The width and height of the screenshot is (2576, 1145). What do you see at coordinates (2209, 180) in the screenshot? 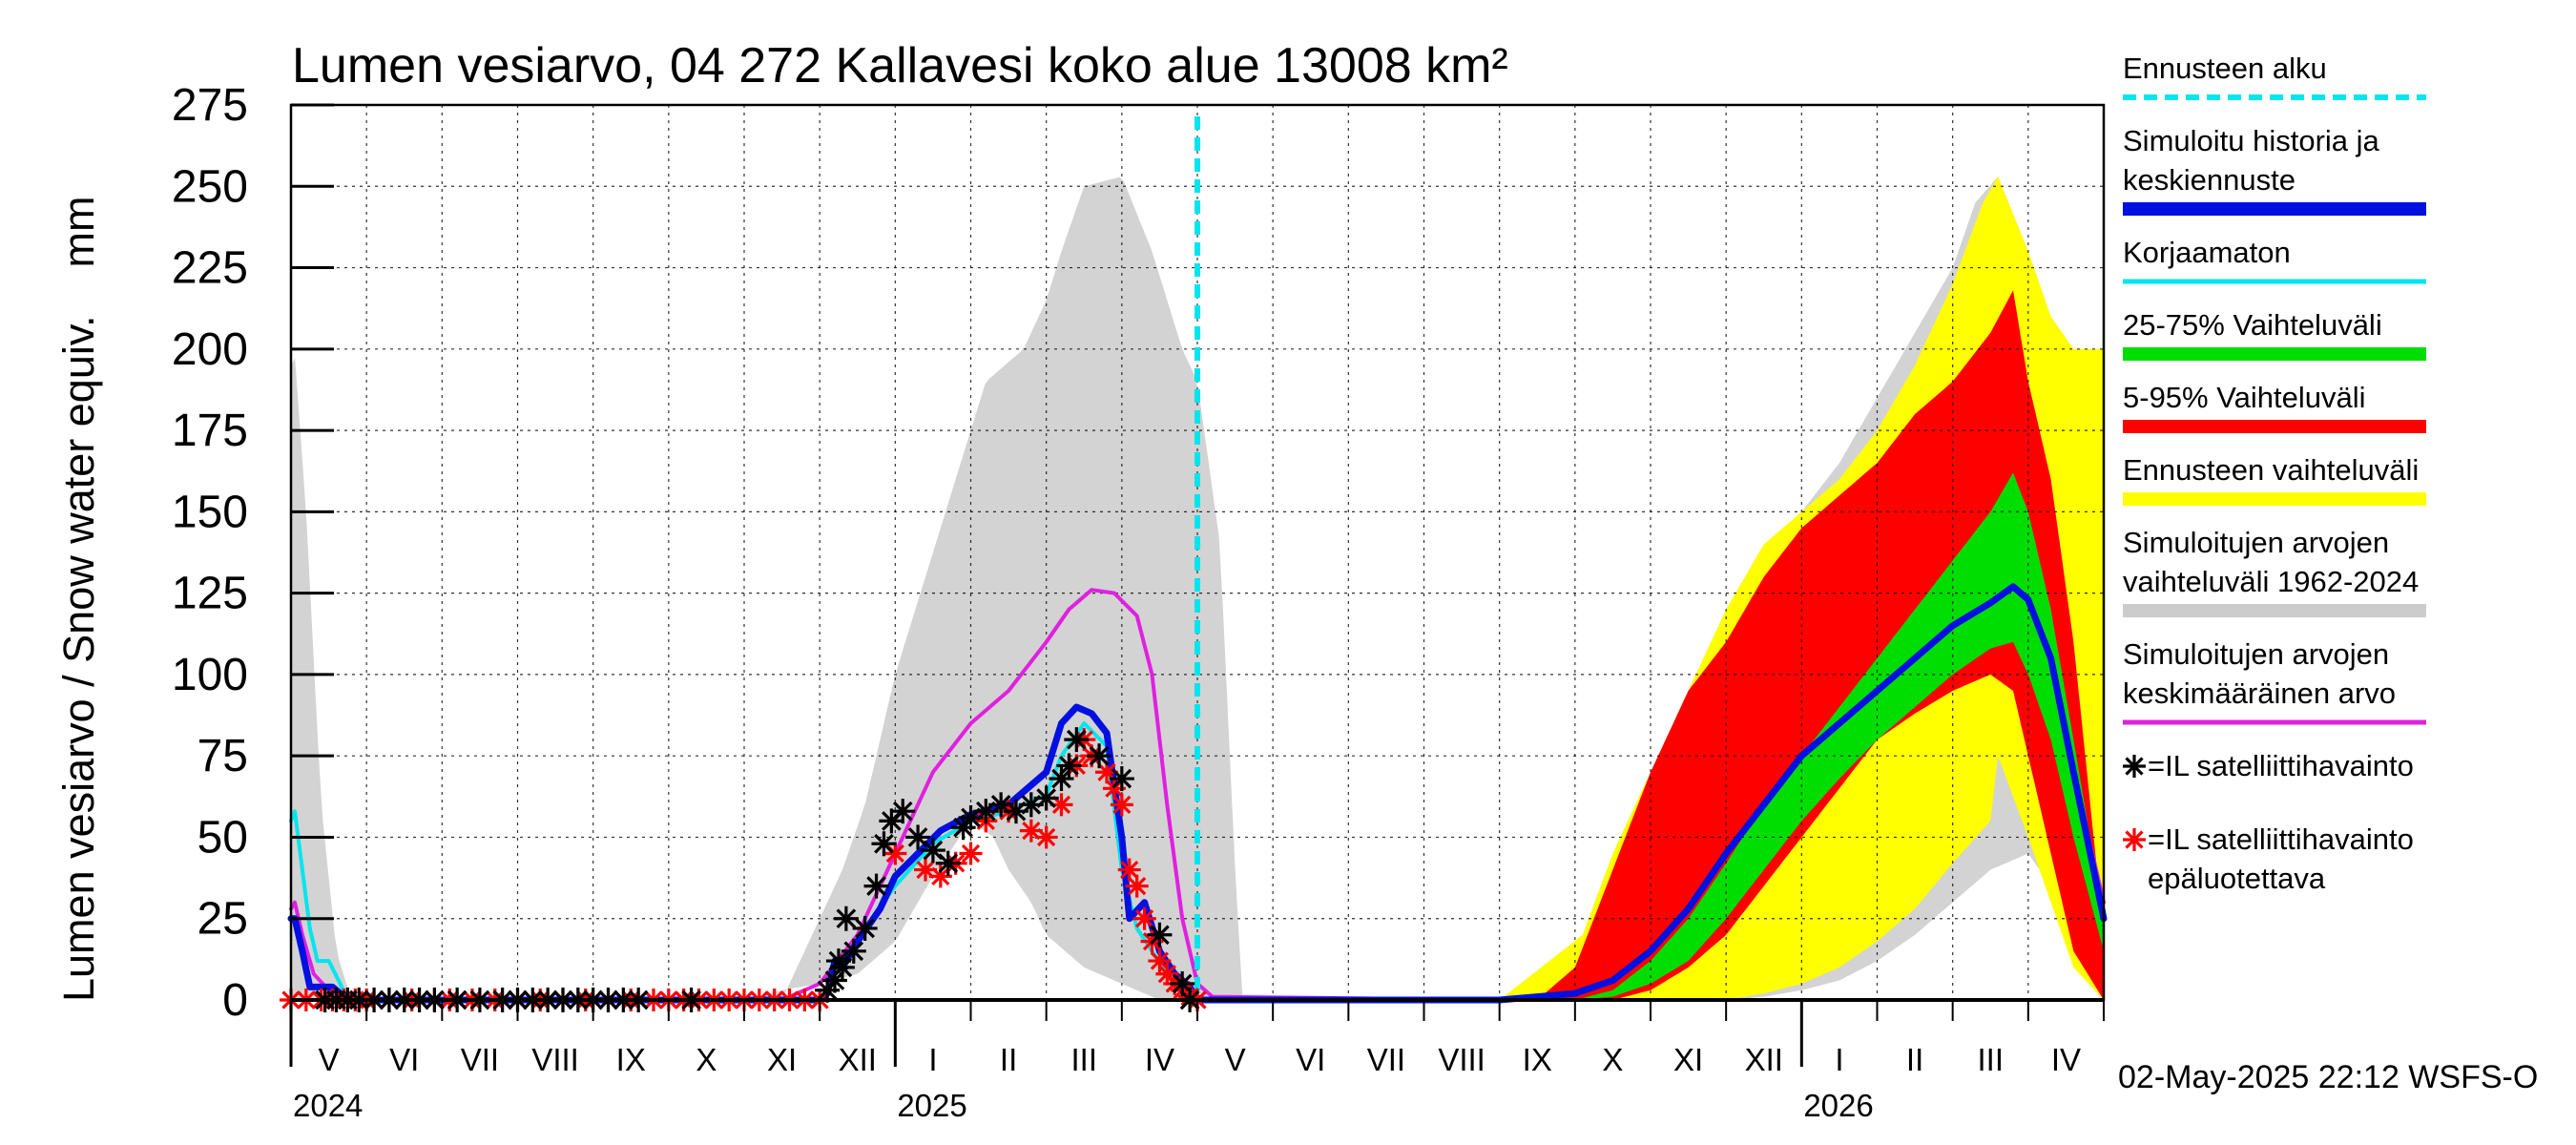
I see `legend-label-simulated: keskiennuste` at bounding box center [2209, 180].